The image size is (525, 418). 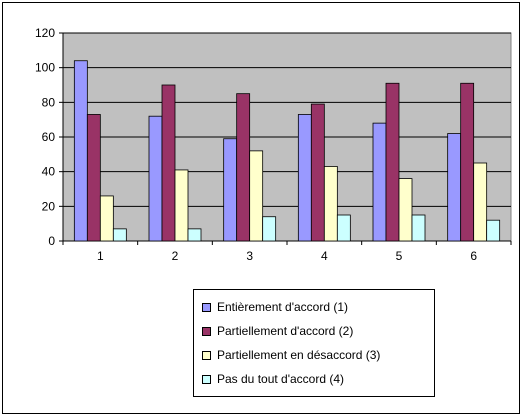 I want to click on y-tick-label: 80, so click(x=49, y=102).